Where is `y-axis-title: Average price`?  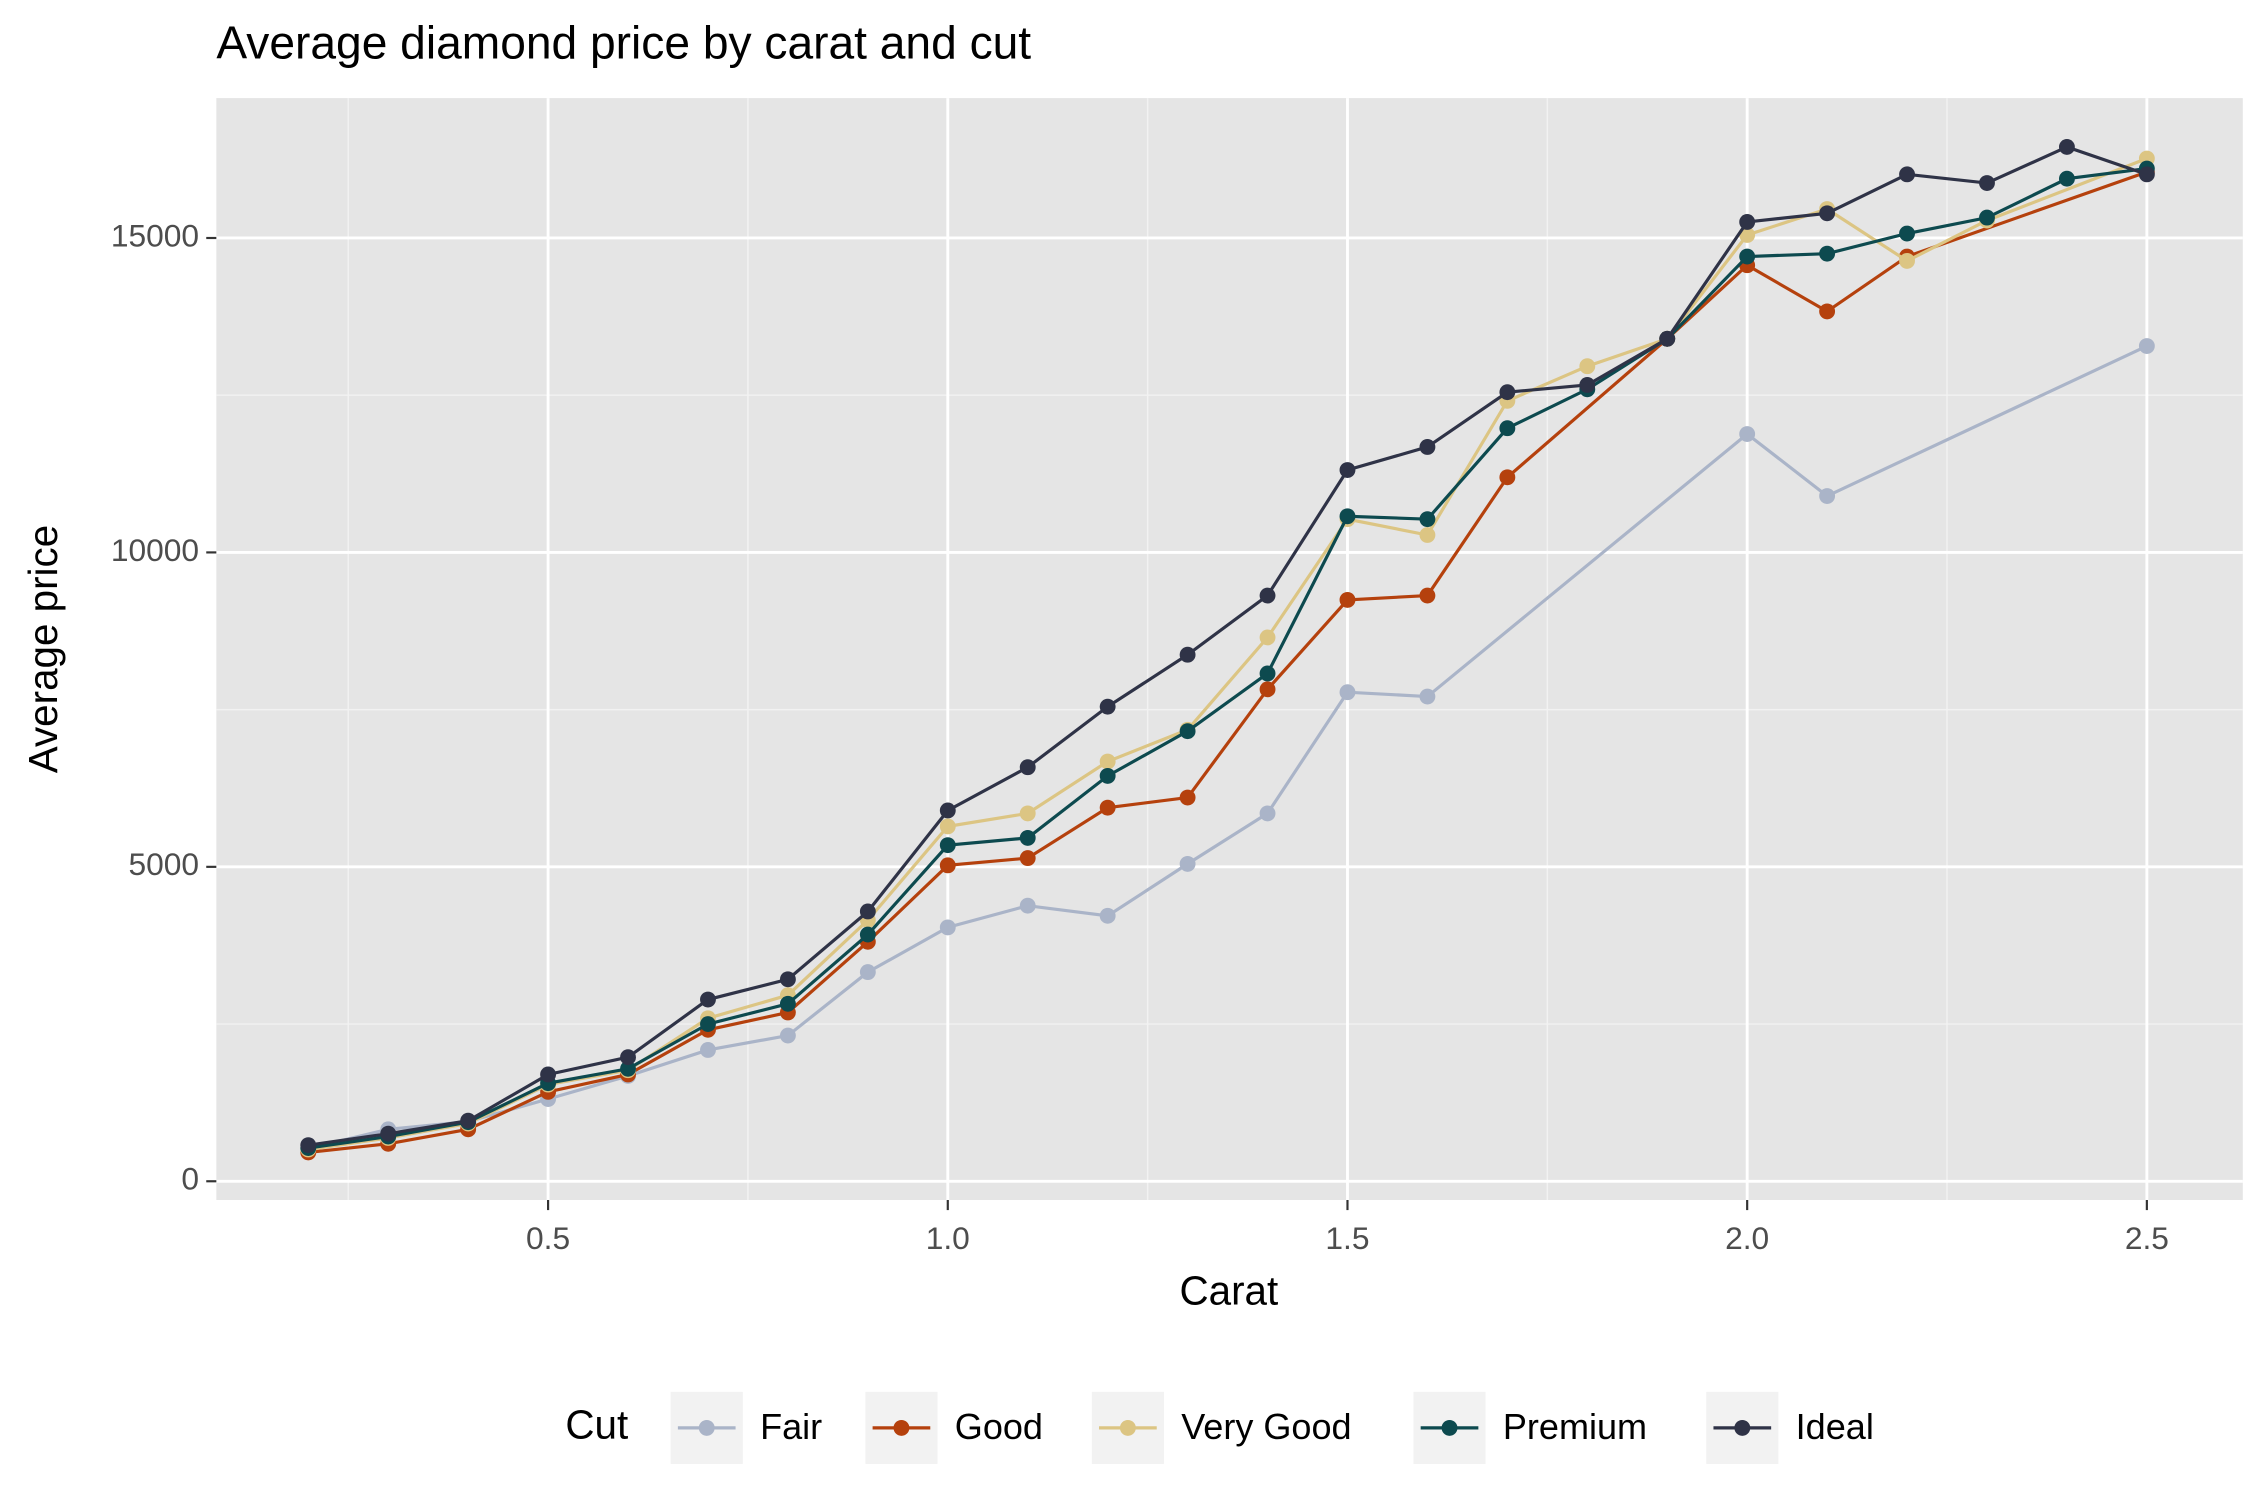 y-axis-title: Average price is located at coordinates (43, 649).